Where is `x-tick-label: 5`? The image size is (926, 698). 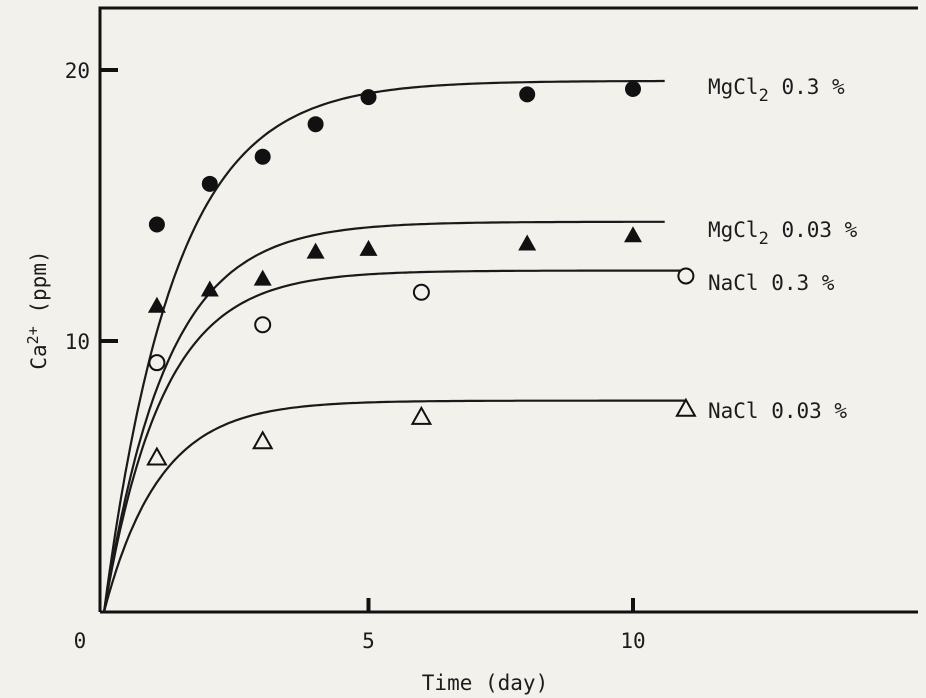 x-tick-label: 5 is located at coordinates (368, 641).